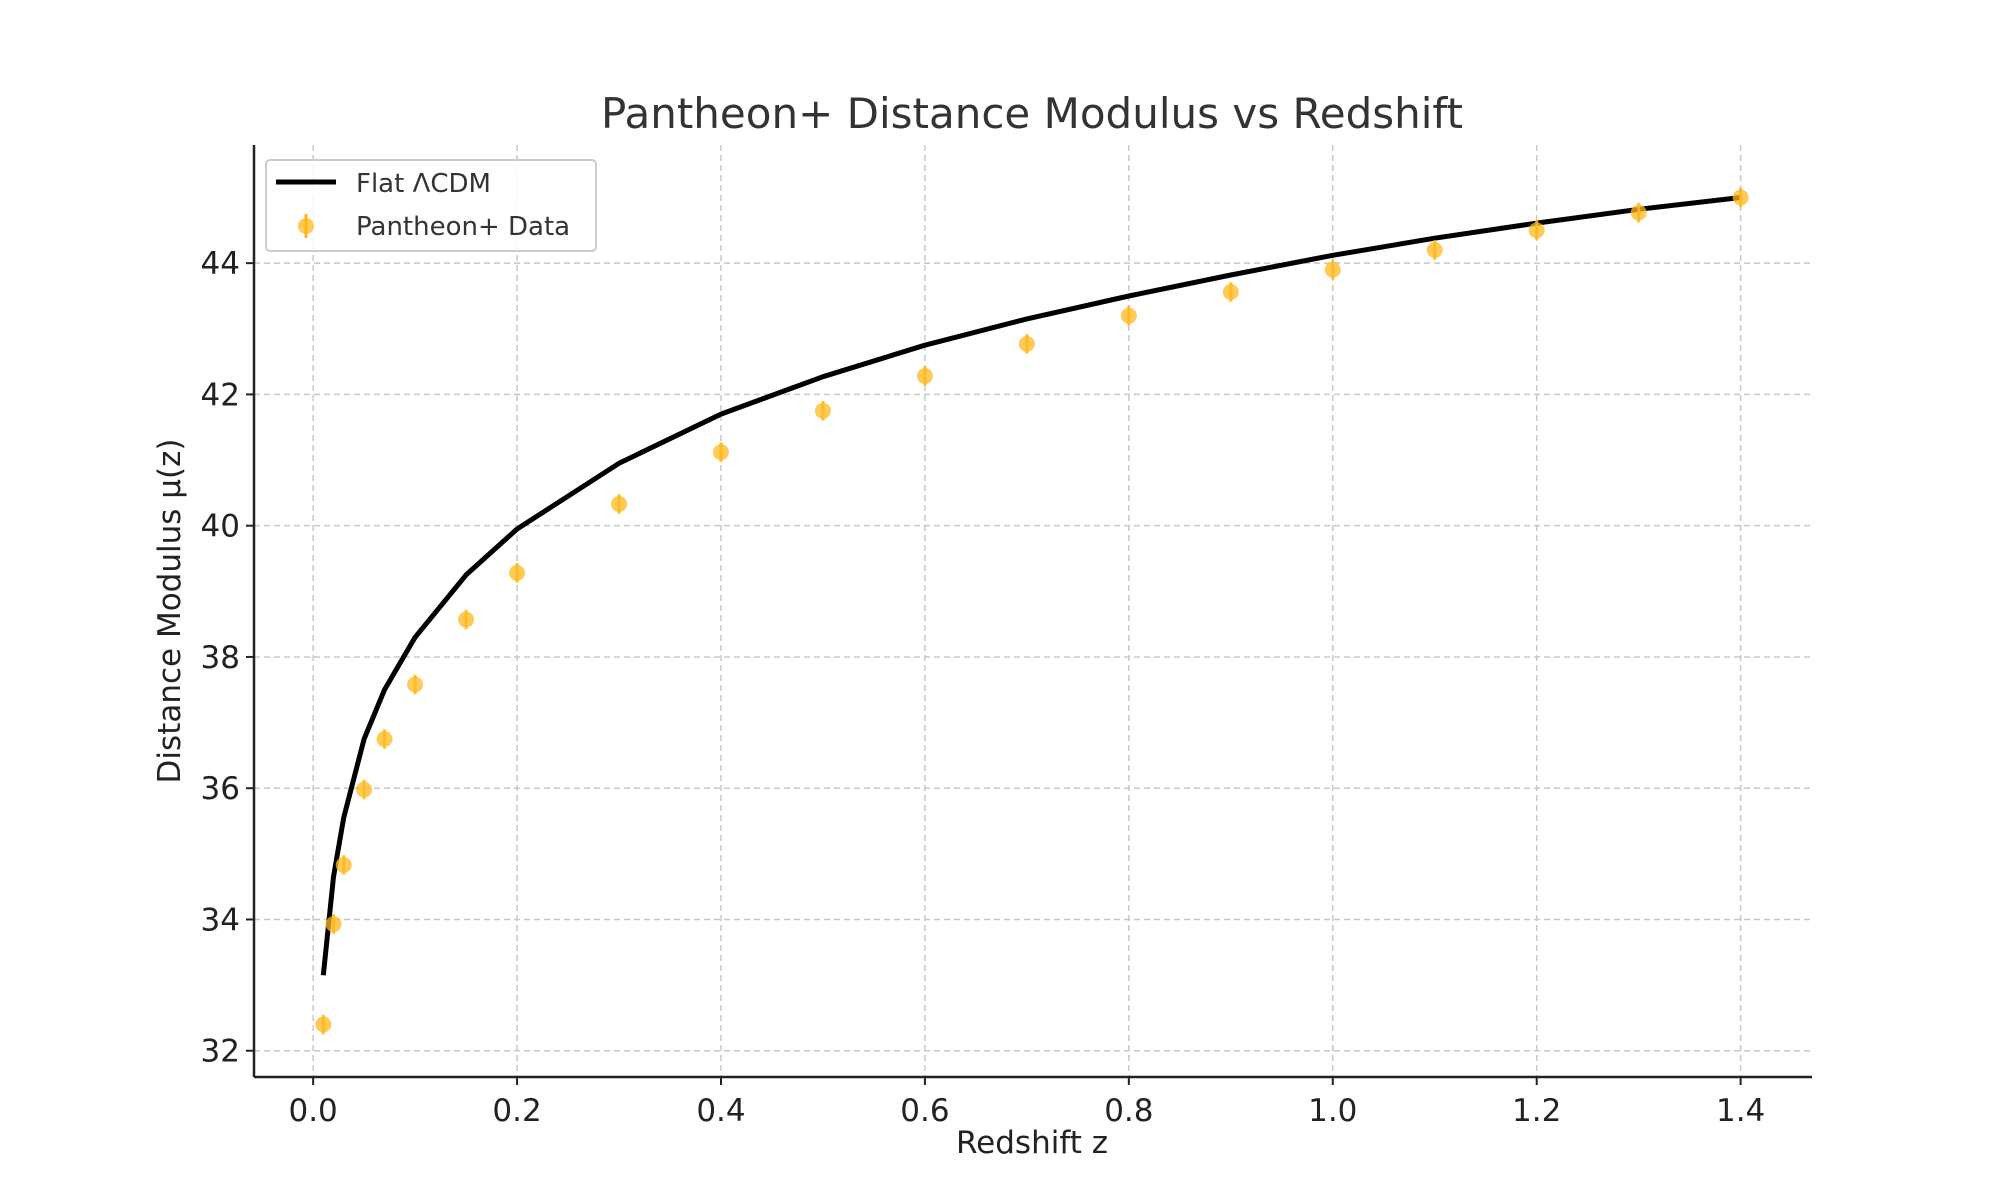 The image size is (2000, 1200). I want to click on y-tick-label: 40, so click(220, 527).